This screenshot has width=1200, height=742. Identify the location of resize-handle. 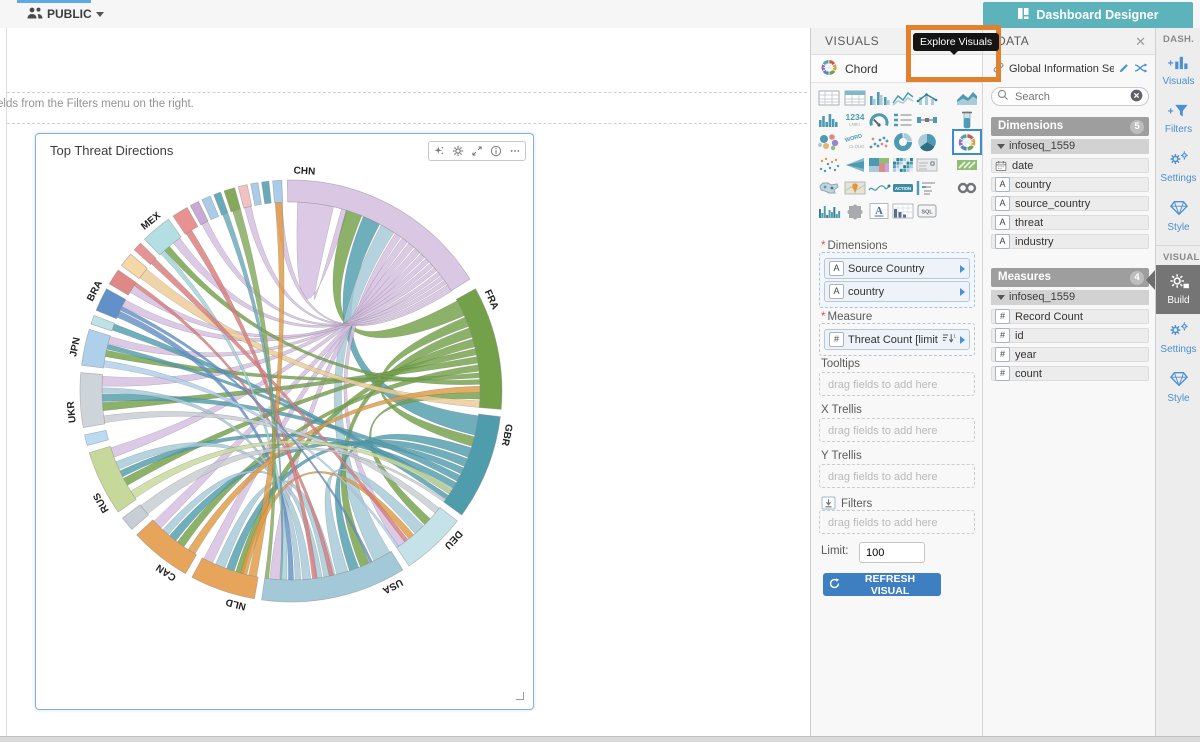
(520, 696).